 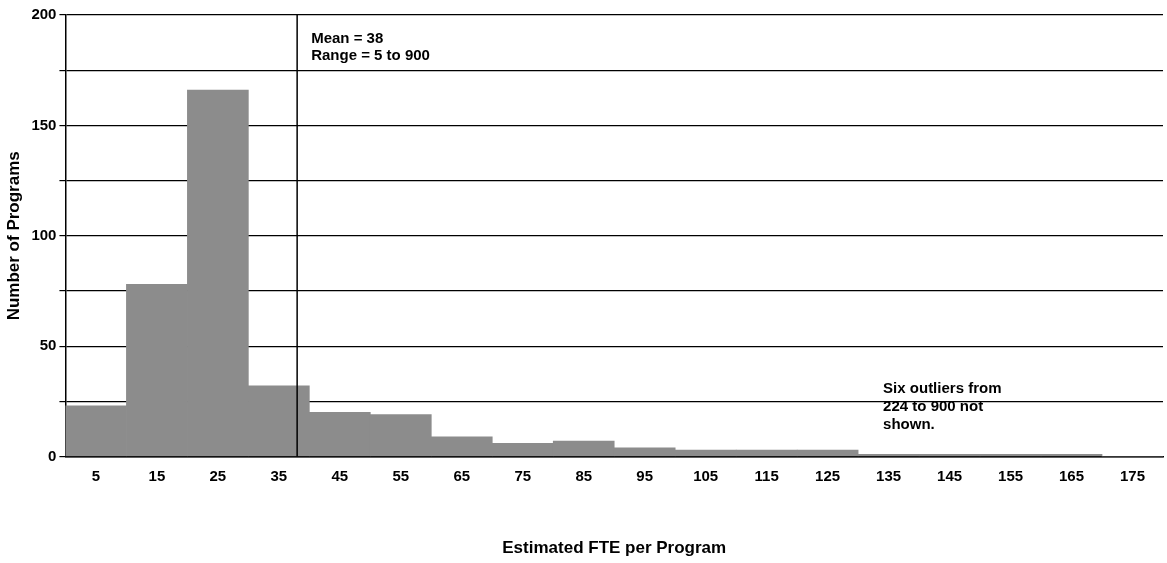 What do you see at coordinates (828, 475) in the screenshot?
I see `x-tick-label: 125` at bounding box center [828, 475].